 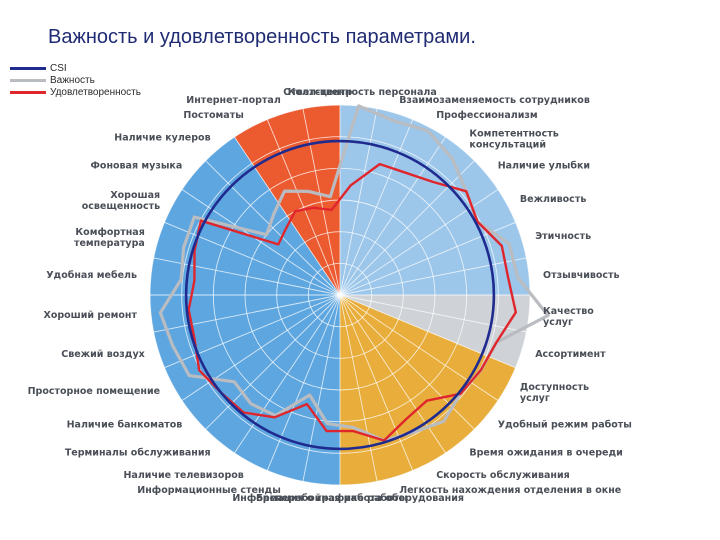 I want to click on category-label-20: Терминалы обслуживания, so click(x=138, y=453).